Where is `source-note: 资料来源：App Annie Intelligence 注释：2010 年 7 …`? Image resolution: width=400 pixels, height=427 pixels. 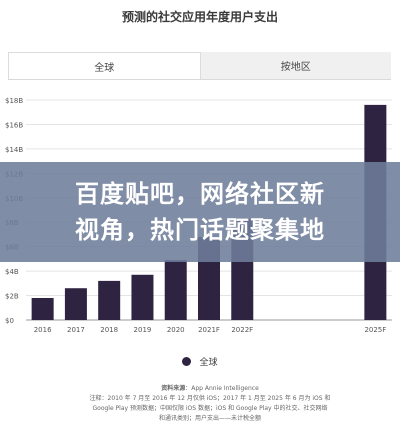 source-note: 资料来源：App Annie Intelligence 注释：2010 年 7 … is located at coordinates (210, 404).